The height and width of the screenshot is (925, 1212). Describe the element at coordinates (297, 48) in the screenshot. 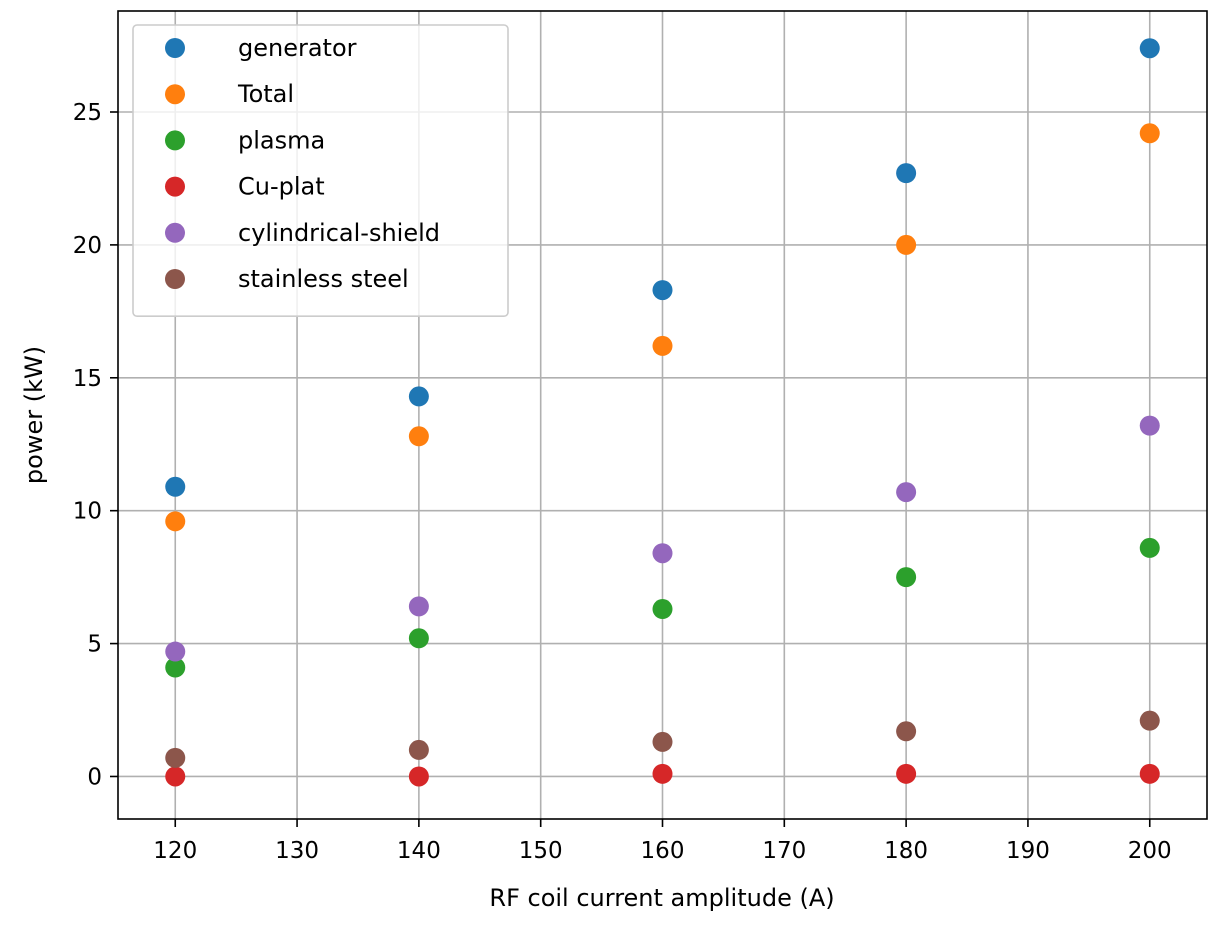

I see `legend-label: generator` at that location.